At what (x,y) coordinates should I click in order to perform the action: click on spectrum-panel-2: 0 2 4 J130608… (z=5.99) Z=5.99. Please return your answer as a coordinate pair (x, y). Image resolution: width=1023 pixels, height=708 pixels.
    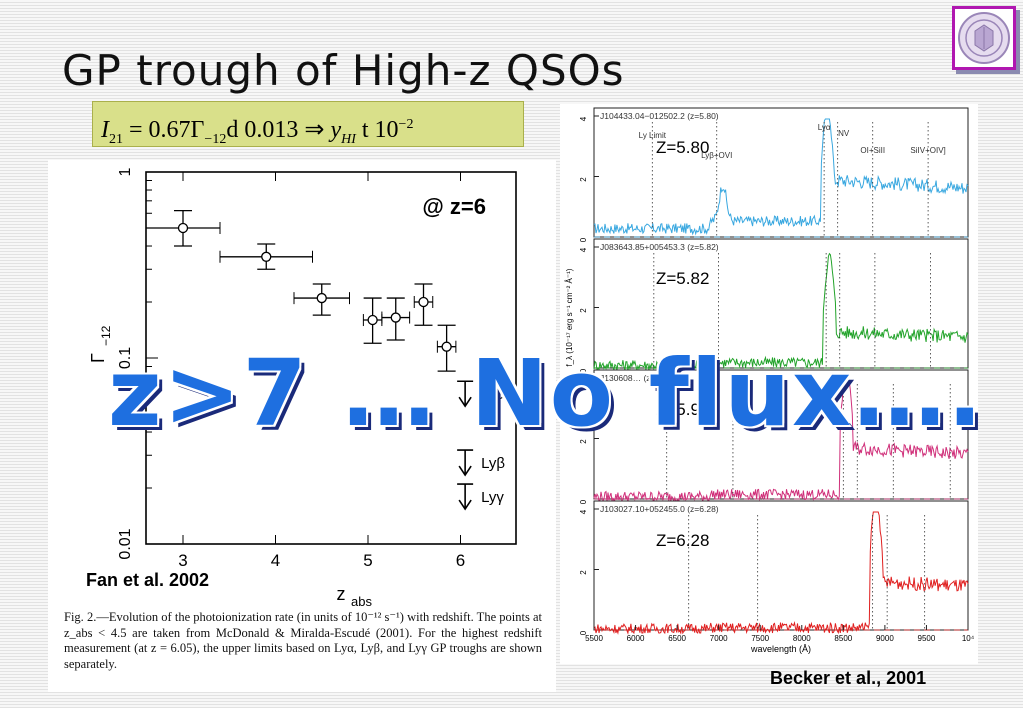
    Looking at the image, I should click on (774, 436).